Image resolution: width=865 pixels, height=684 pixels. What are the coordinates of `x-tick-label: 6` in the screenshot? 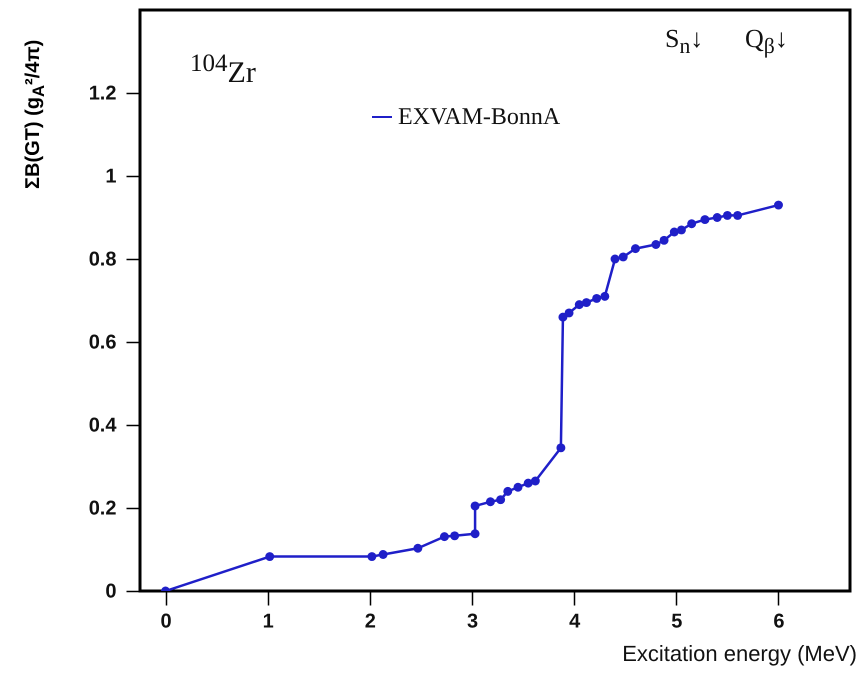 It's located at (779, 621).